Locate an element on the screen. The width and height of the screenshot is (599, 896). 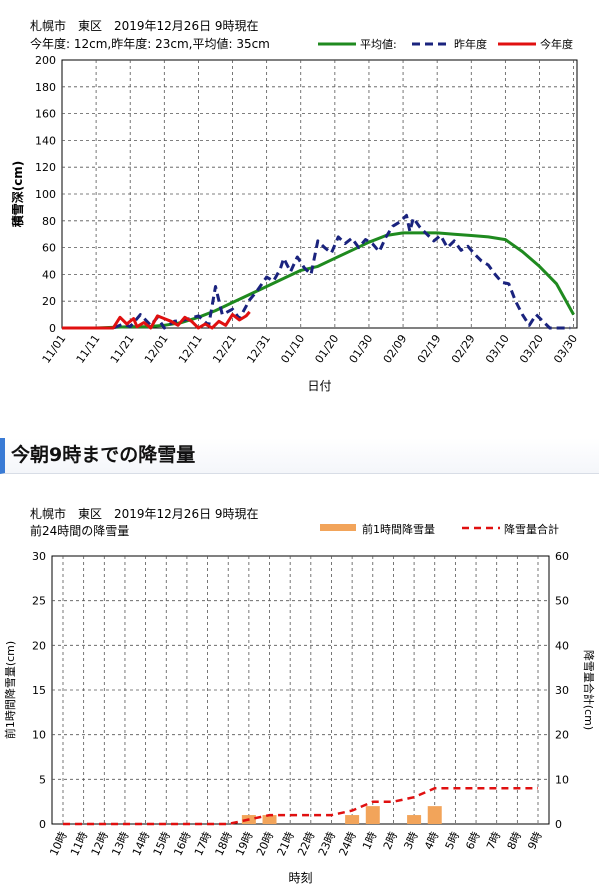
x-tick-label: 12/01 is located at coordinates (156, 348).